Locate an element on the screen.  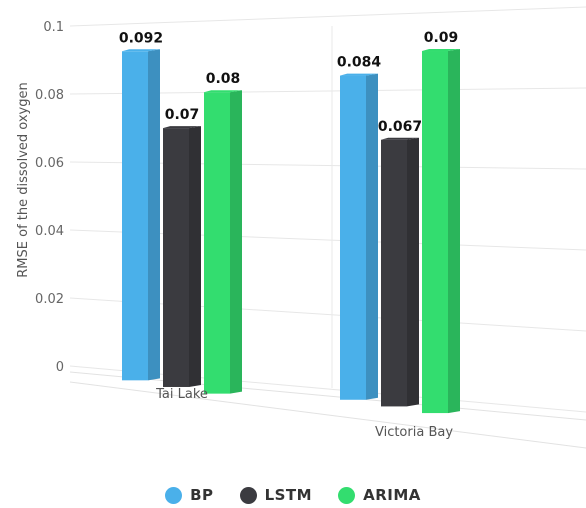
legend-item-bp: BP is located at coordinates (189, 495).